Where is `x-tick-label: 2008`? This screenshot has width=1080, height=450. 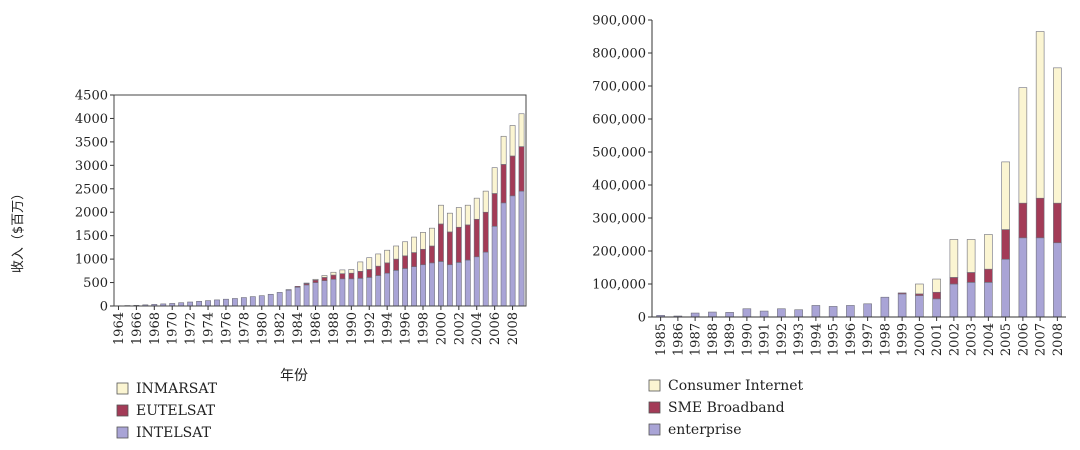 x-tick-label: 2008 is located at coordinates (513, 328).